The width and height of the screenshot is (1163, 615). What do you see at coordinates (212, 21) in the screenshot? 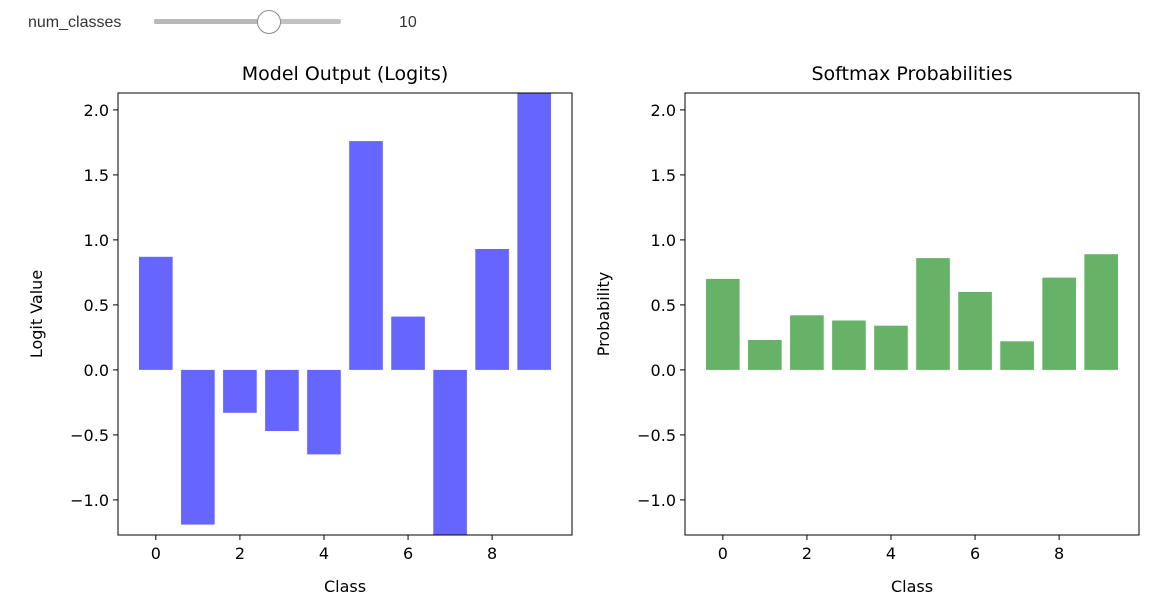
I see `slider-fill` at bounding box center [212, 21].